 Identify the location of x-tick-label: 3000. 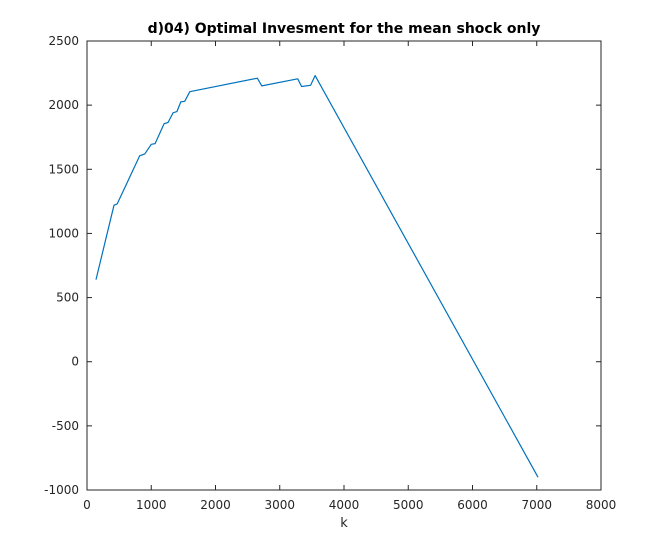
(279, 505).